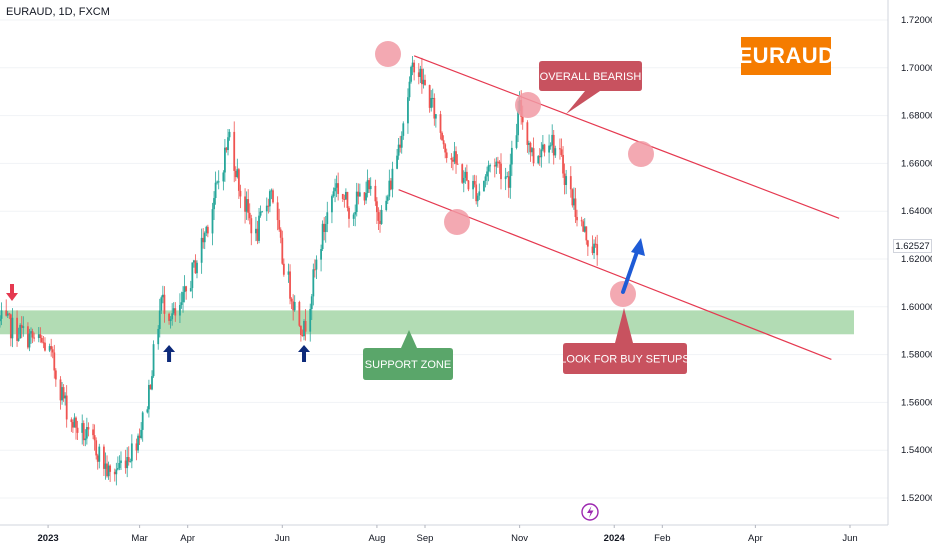 The height and width of the screenshot is (550, 932). Describe the element at coordinates (615, 538) in the screenshot. I see `x-tick-label: 2024` at that location.